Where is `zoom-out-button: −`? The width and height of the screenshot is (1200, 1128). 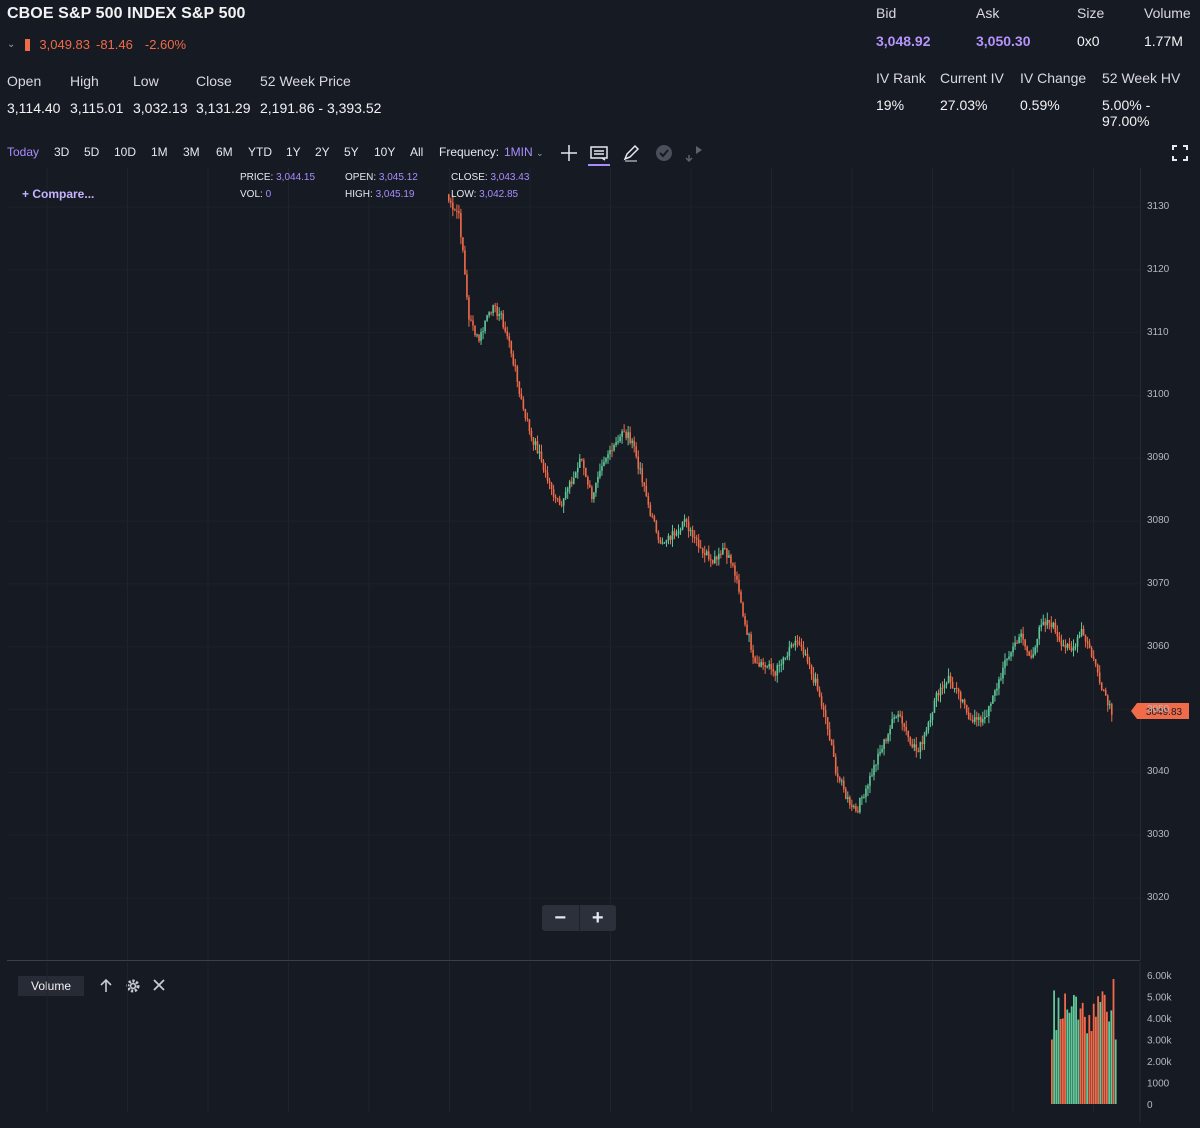 zoom-out-button: − is located at coordinates (560, 917).